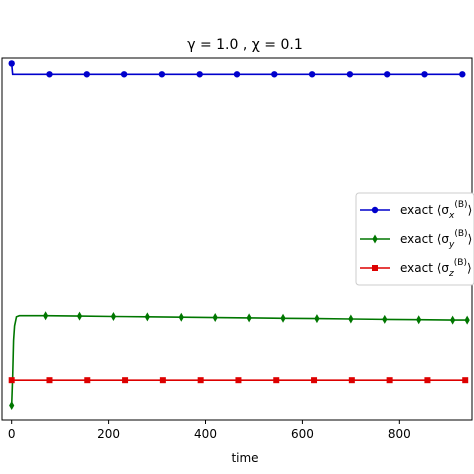  What do you see at coordinates (245, 45) in the screenshot?
I see `chart-title: γ = 1.0 , χ = 0.1` at bounding box center [245, 45].